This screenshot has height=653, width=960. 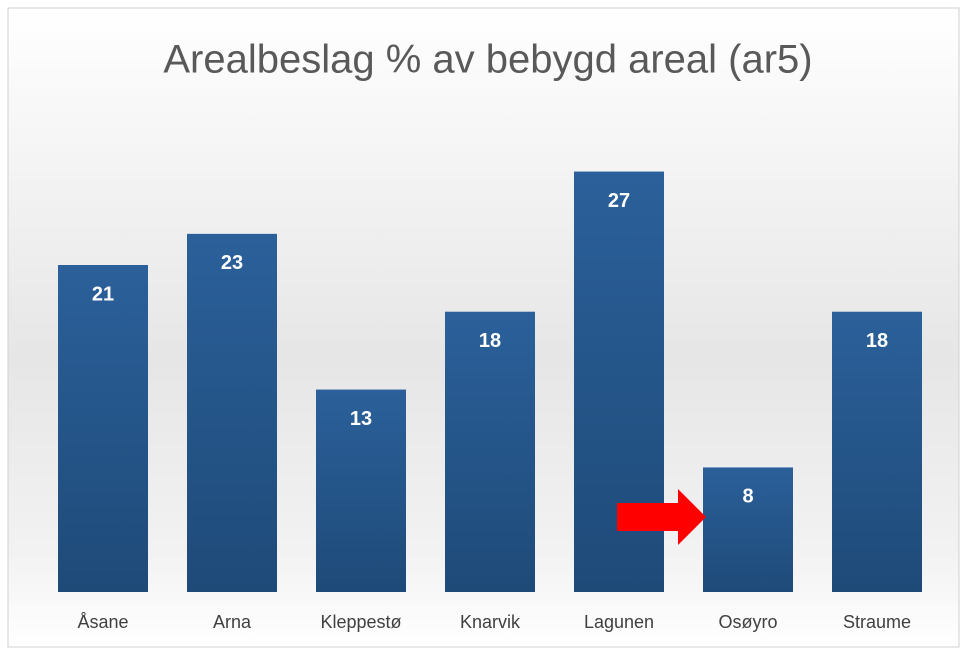 What do you see at coordinates (490, 622) in the screenshot?
I see `x-tick-label: Knarvik` at bounding box center [490, 622].